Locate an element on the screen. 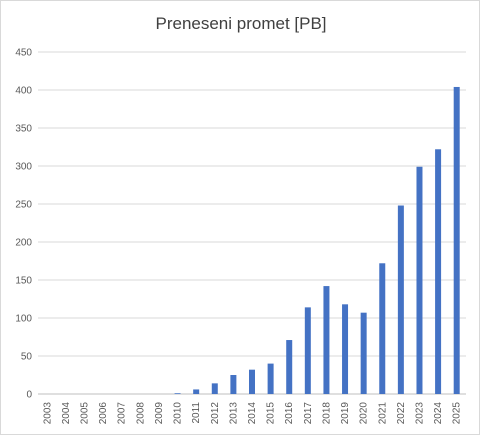 This screenshot has width=482, height=437. x-tick-label: 2004 is located at coordinates (66, 413).